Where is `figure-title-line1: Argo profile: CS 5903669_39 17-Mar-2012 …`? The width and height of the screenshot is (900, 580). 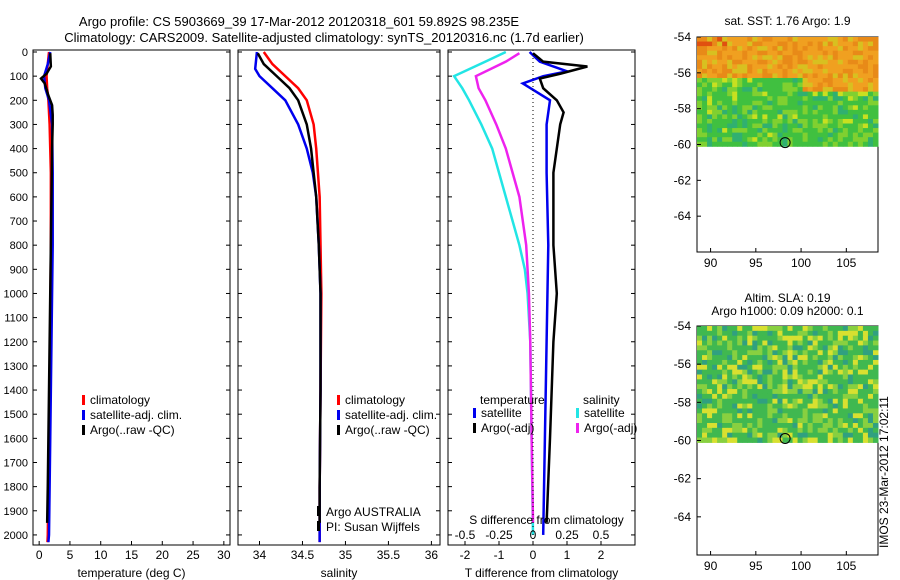
figure-title-line1: Argo profile: CS 5903669_39 17-Mar-2012 … is located at coordinates (299, 21).